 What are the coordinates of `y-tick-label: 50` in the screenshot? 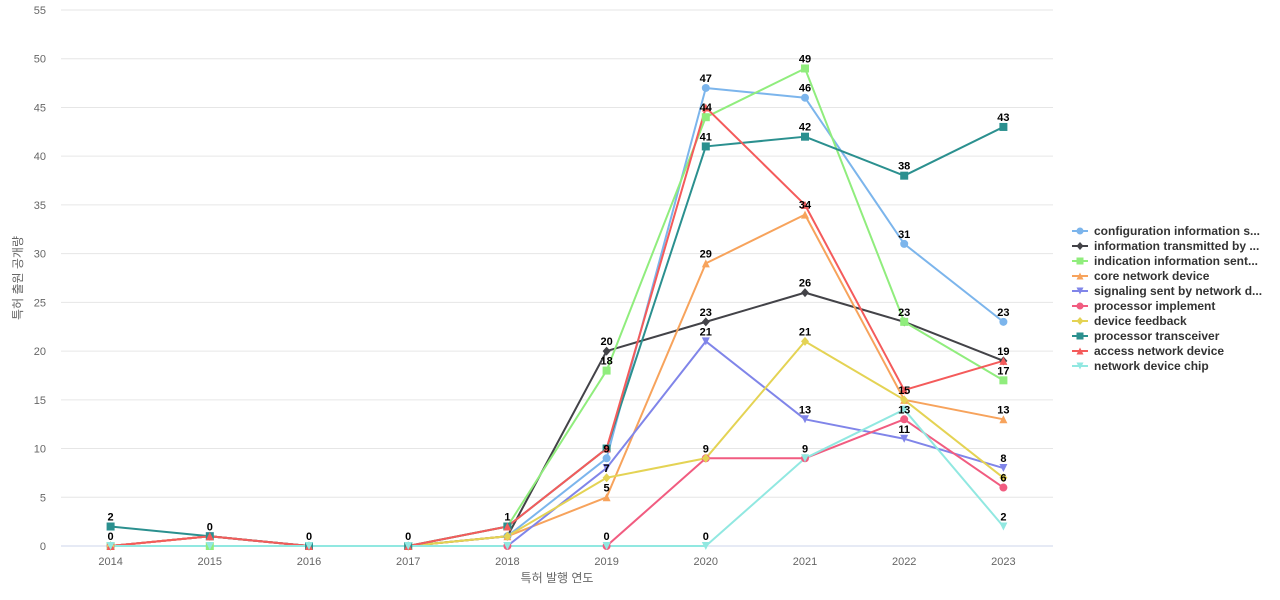 It's located at (40, 60).